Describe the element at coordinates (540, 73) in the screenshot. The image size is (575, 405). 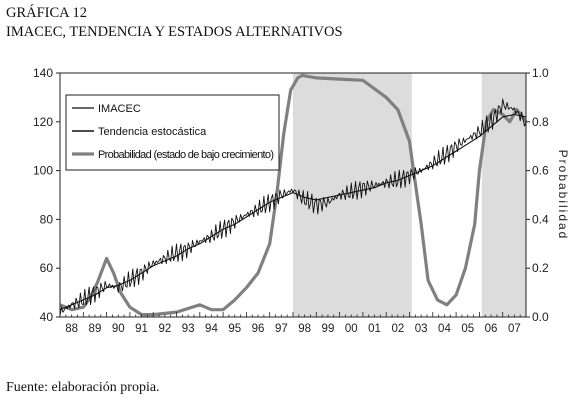
I see `right-tick-label: 1.0` at that location.